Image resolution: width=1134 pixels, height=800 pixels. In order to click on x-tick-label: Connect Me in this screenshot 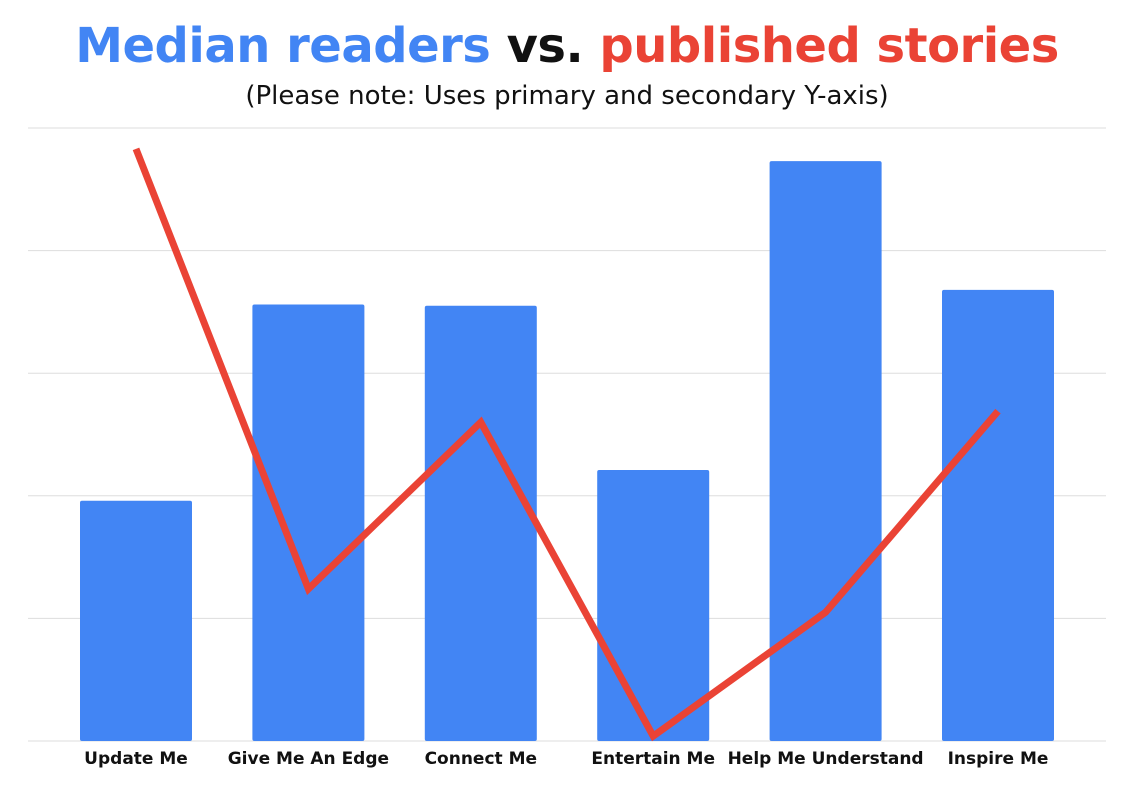, I will do `click(481, 759)`.